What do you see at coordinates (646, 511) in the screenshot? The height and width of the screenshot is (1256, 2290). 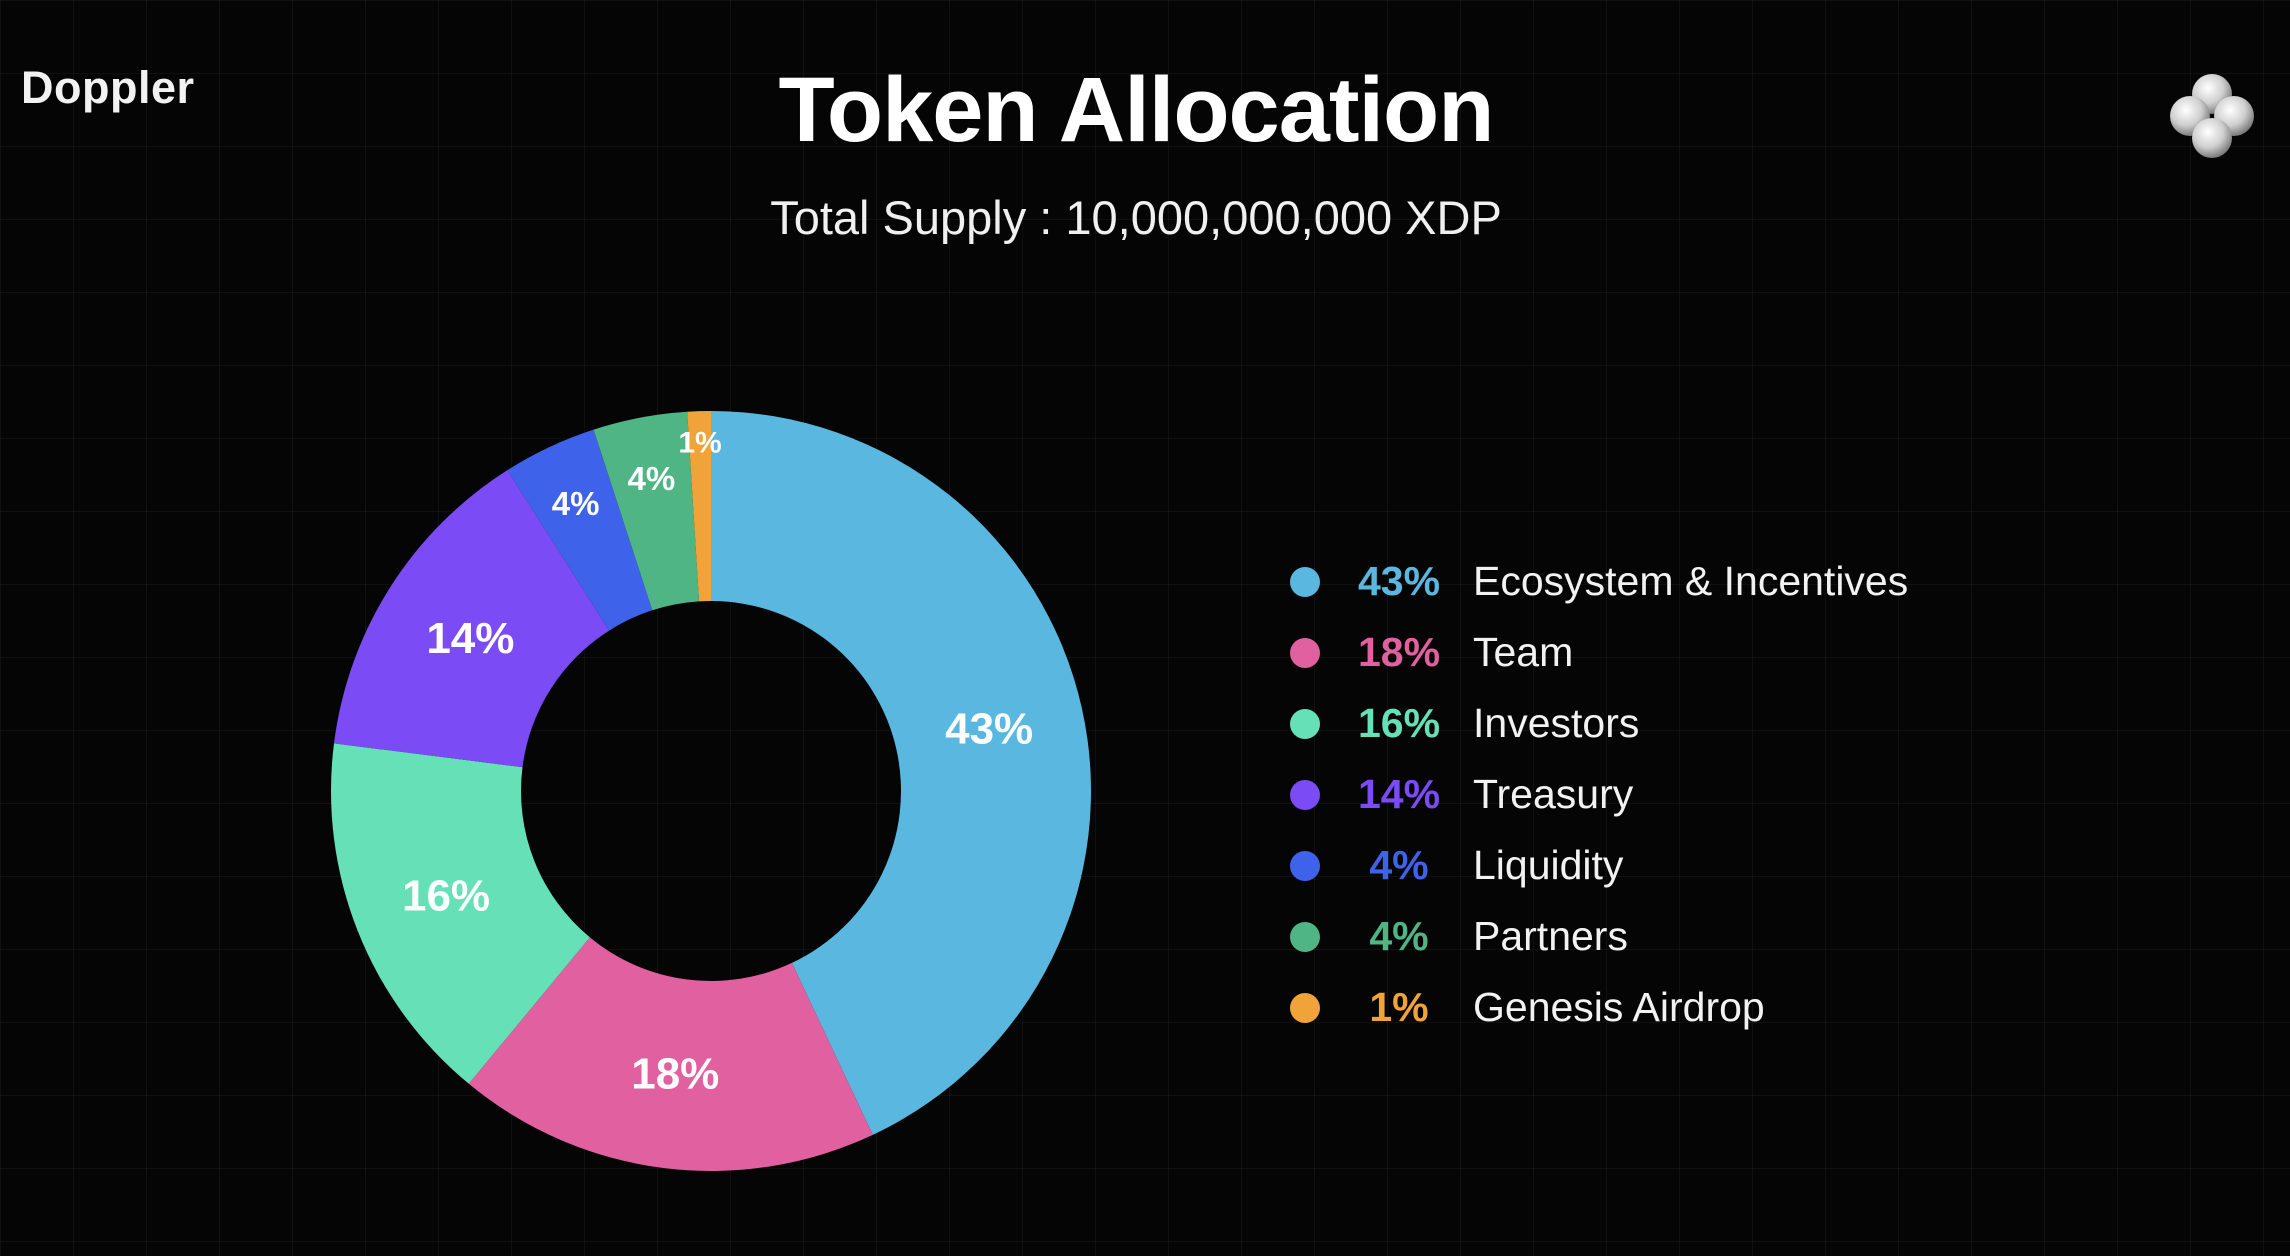 I see `donut-slice-partners` at bounding box center [646, 511].